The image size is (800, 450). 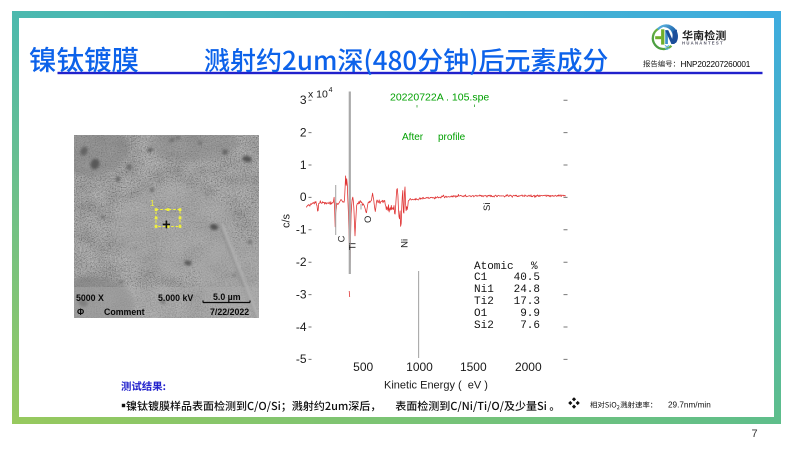 I want to click on svg-text: 9.9, so click(x=530, y=314).